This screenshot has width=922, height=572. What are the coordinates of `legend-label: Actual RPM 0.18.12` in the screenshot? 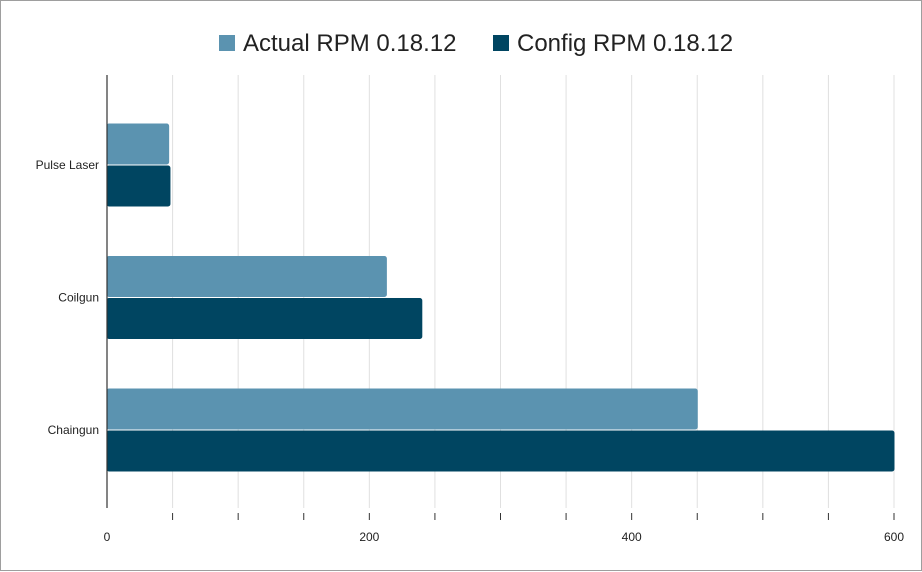 It's located at (349, 43).